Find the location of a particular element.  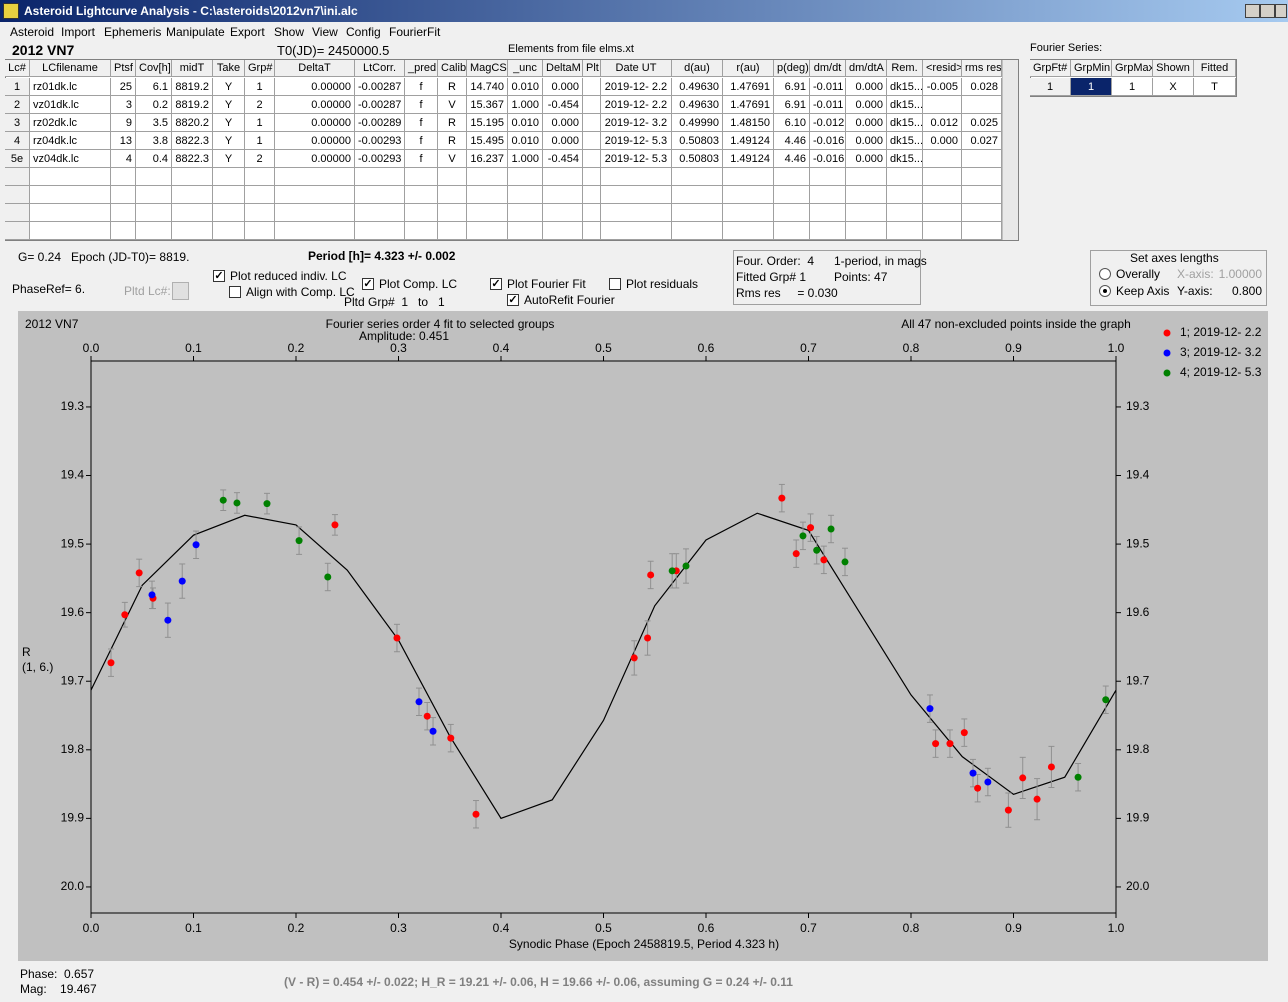

menu-item: Ephemeris is located at coordinates (133, 32).